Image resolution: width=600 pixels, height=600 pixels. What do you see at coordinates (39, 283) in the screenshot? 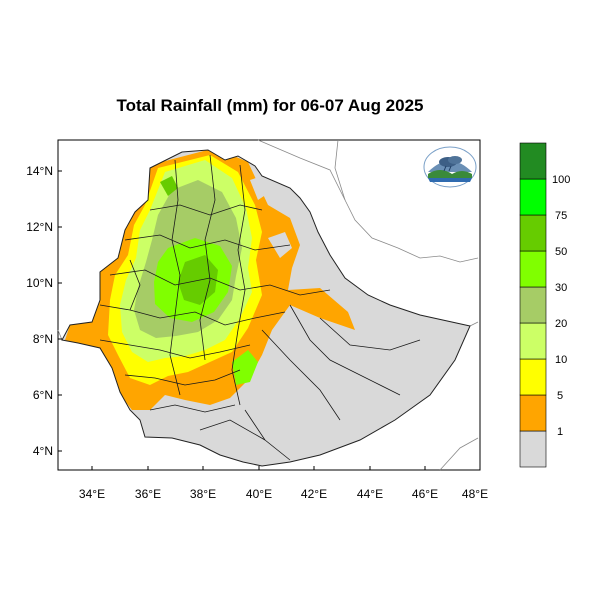
I see `y-tick-label: 10°N` at bounding box center [39, 283].